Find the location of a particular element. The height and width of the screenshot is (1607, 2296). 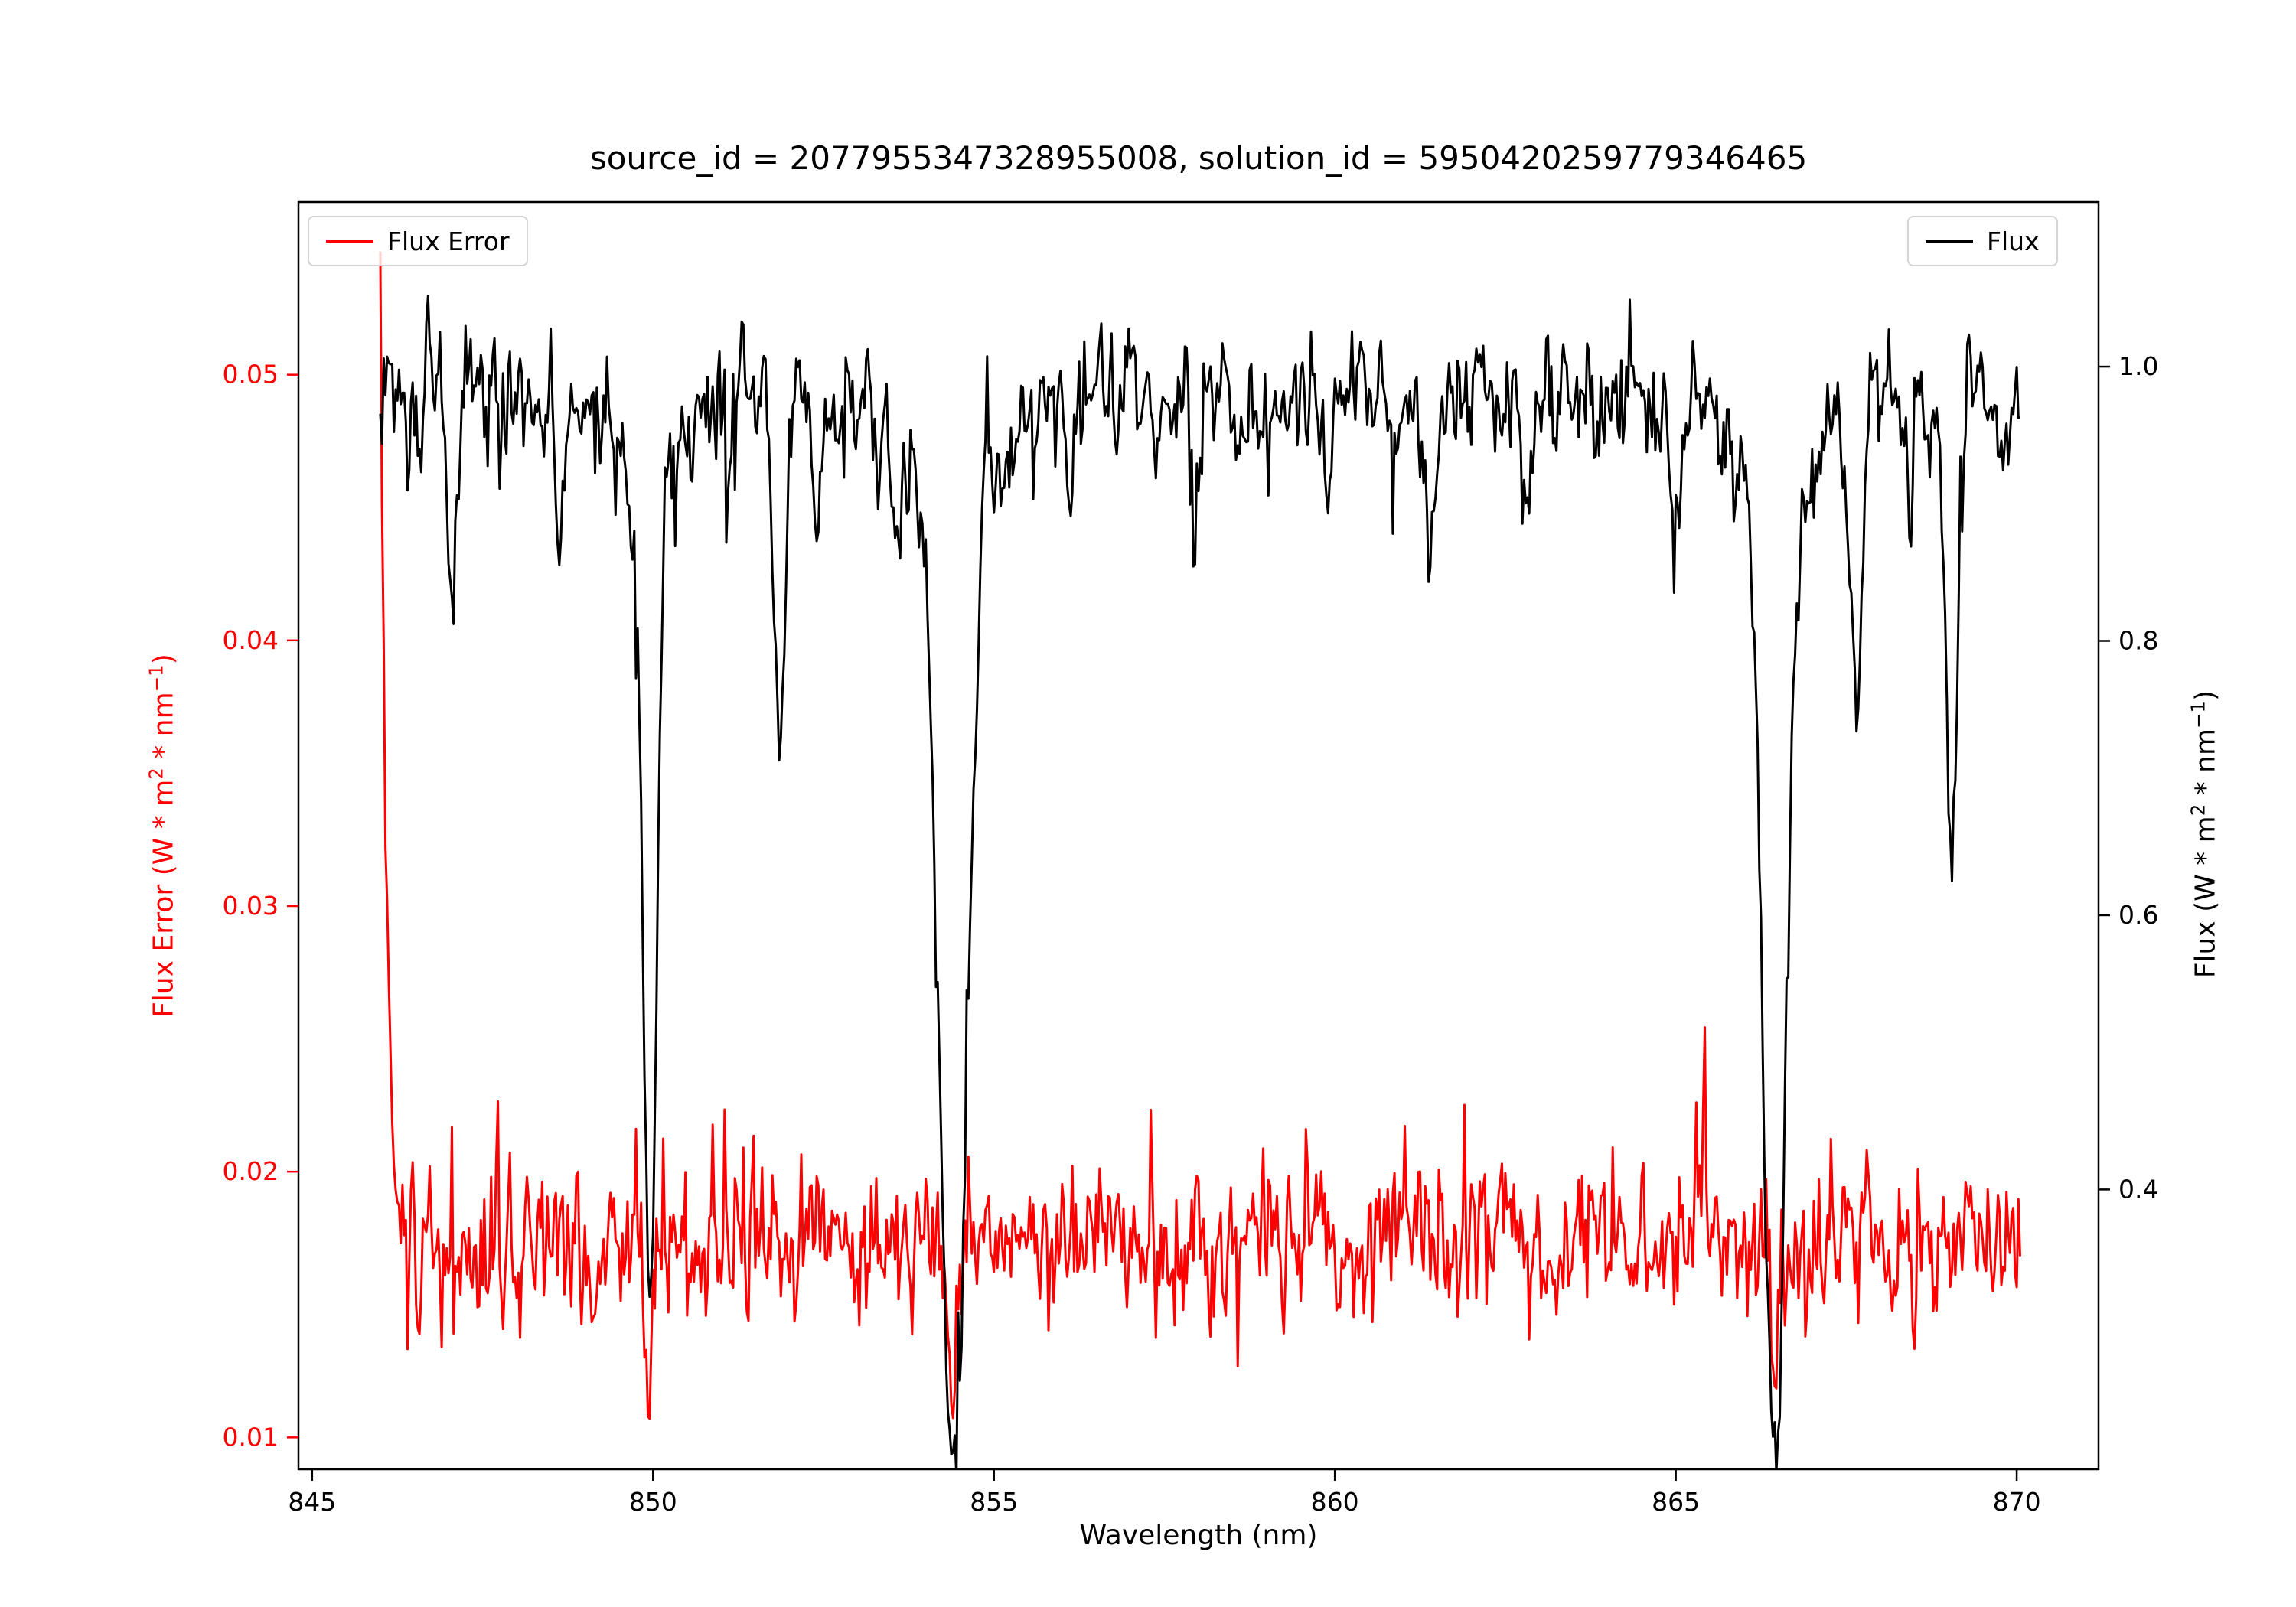

y-axis-label-left: Flux Error (W * m2 * nm−1) is located at coordinates (162, 836).